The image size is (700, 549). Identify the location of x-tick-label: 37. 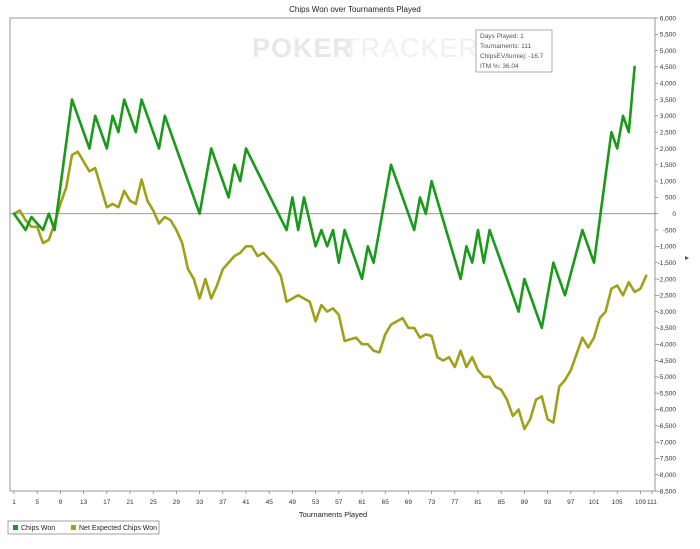
(223, 502).